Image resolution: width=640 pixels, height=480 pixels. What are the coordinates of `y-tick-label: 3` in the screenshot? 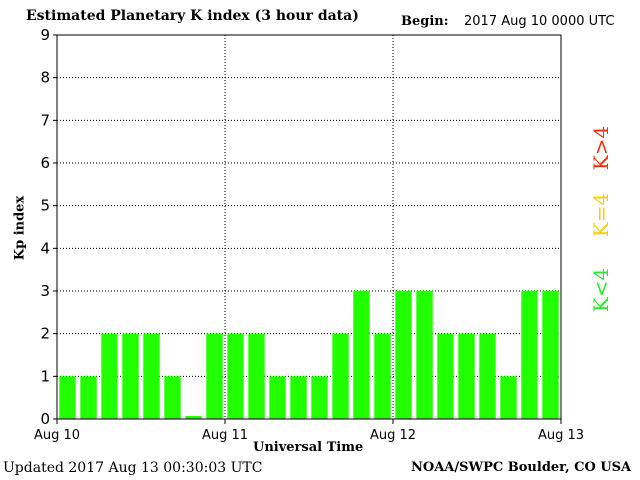 It's located at (45, 291).